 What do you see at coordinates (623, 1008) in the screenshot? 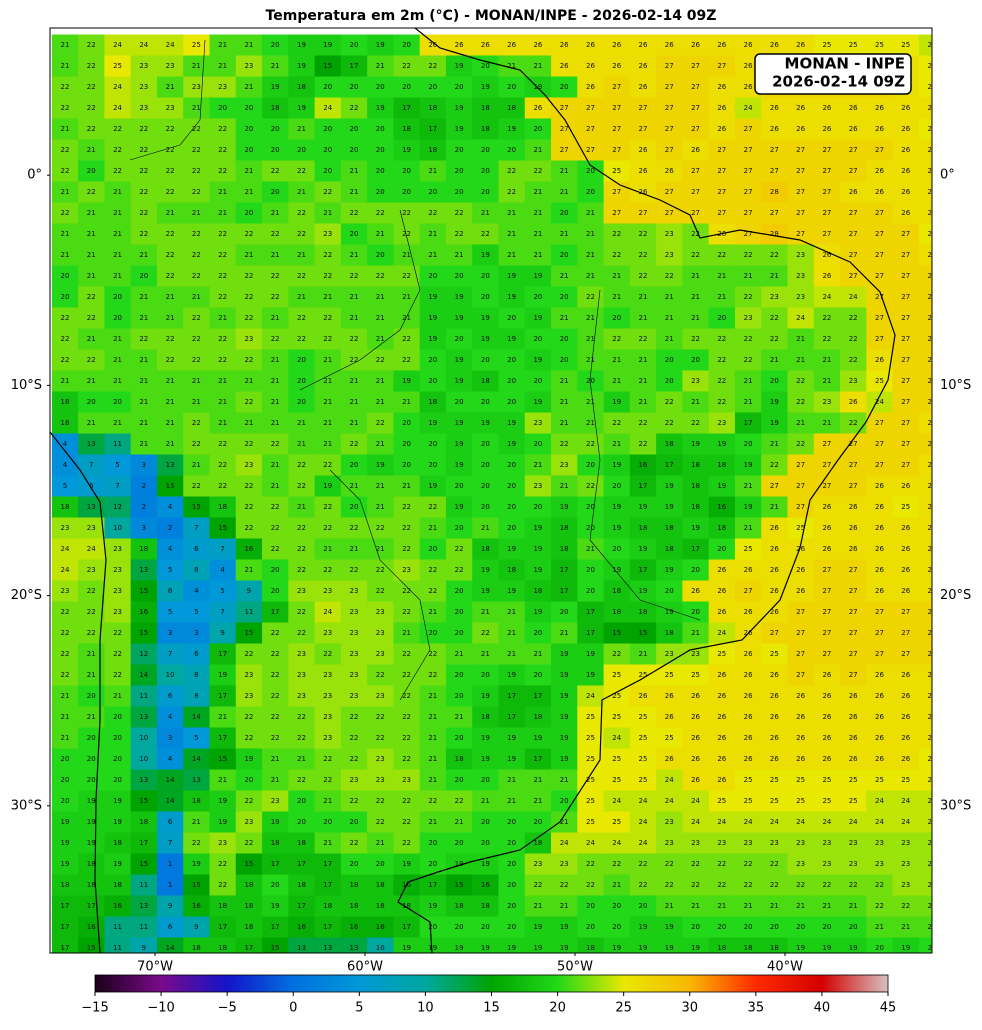
I see `colorbar-tick-label: 25` at bounding box center [623, 1008].